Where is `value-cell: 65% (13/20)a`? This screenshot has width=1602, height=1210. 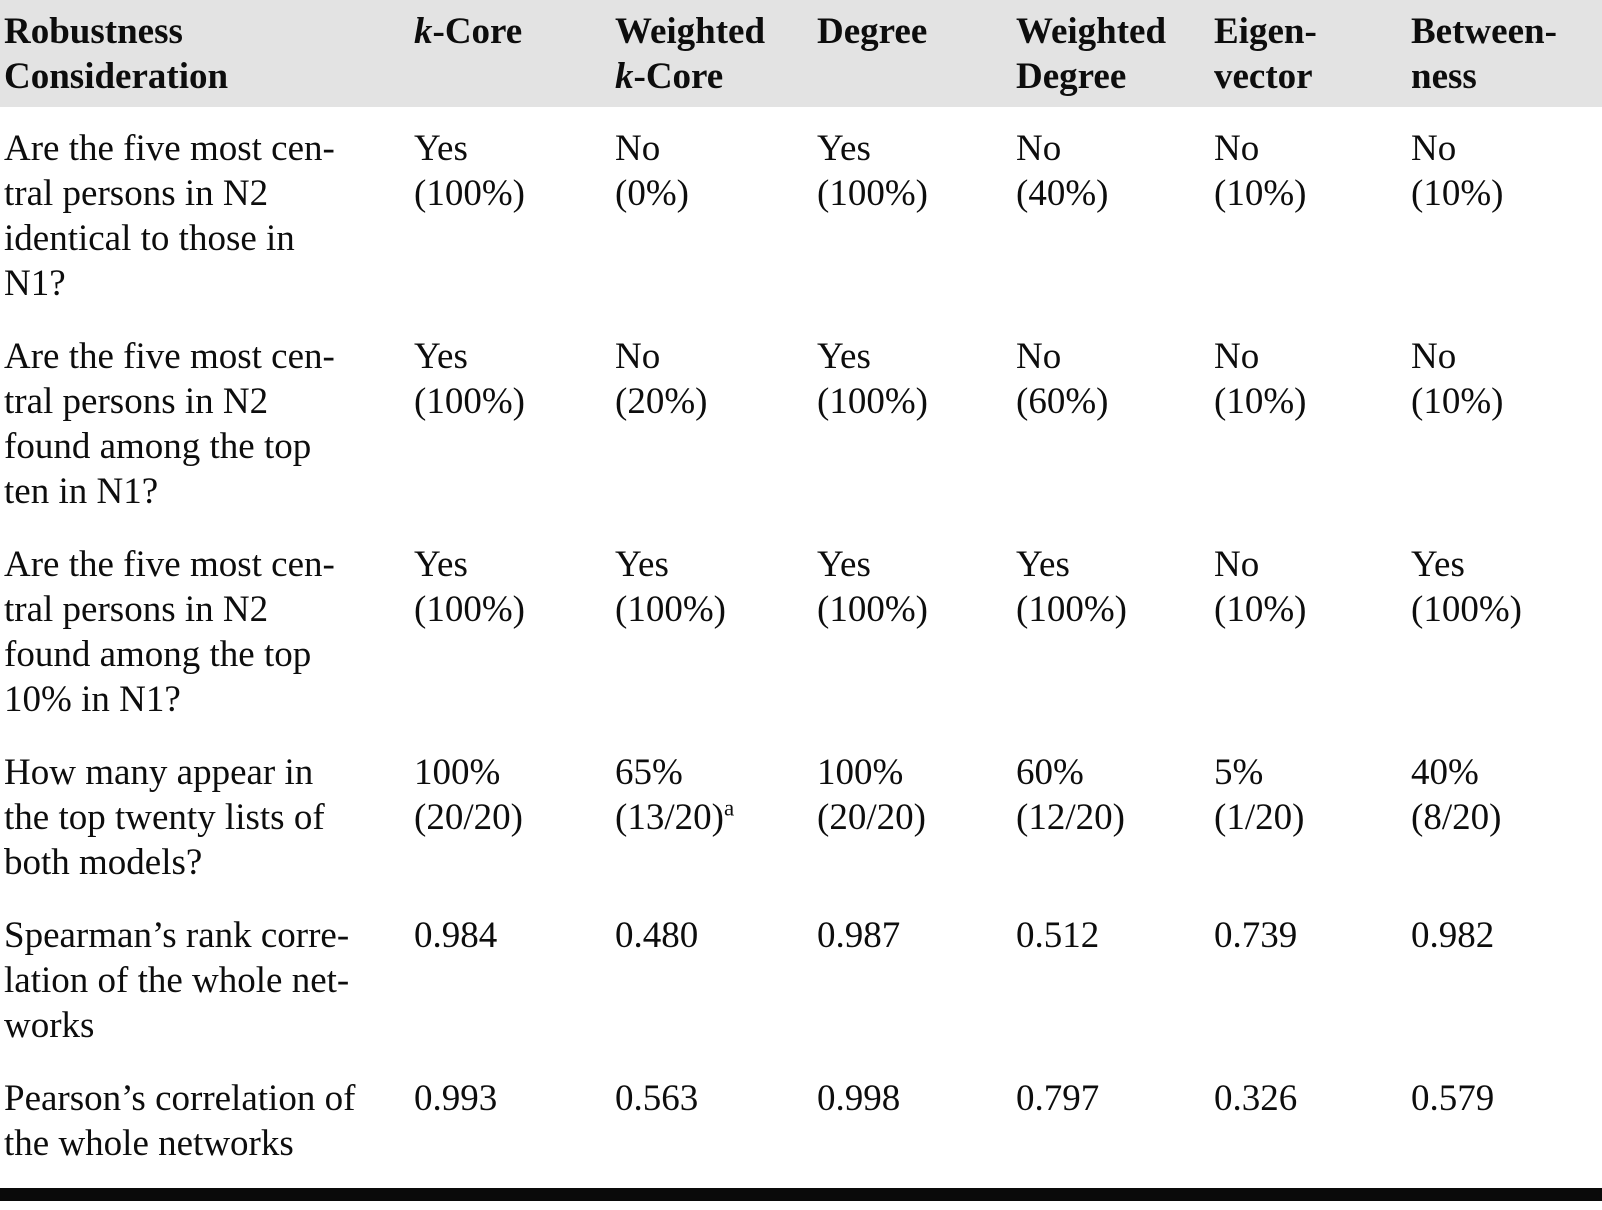 value-cell: 65% (13/20)a is located at coordinates (716, 831).